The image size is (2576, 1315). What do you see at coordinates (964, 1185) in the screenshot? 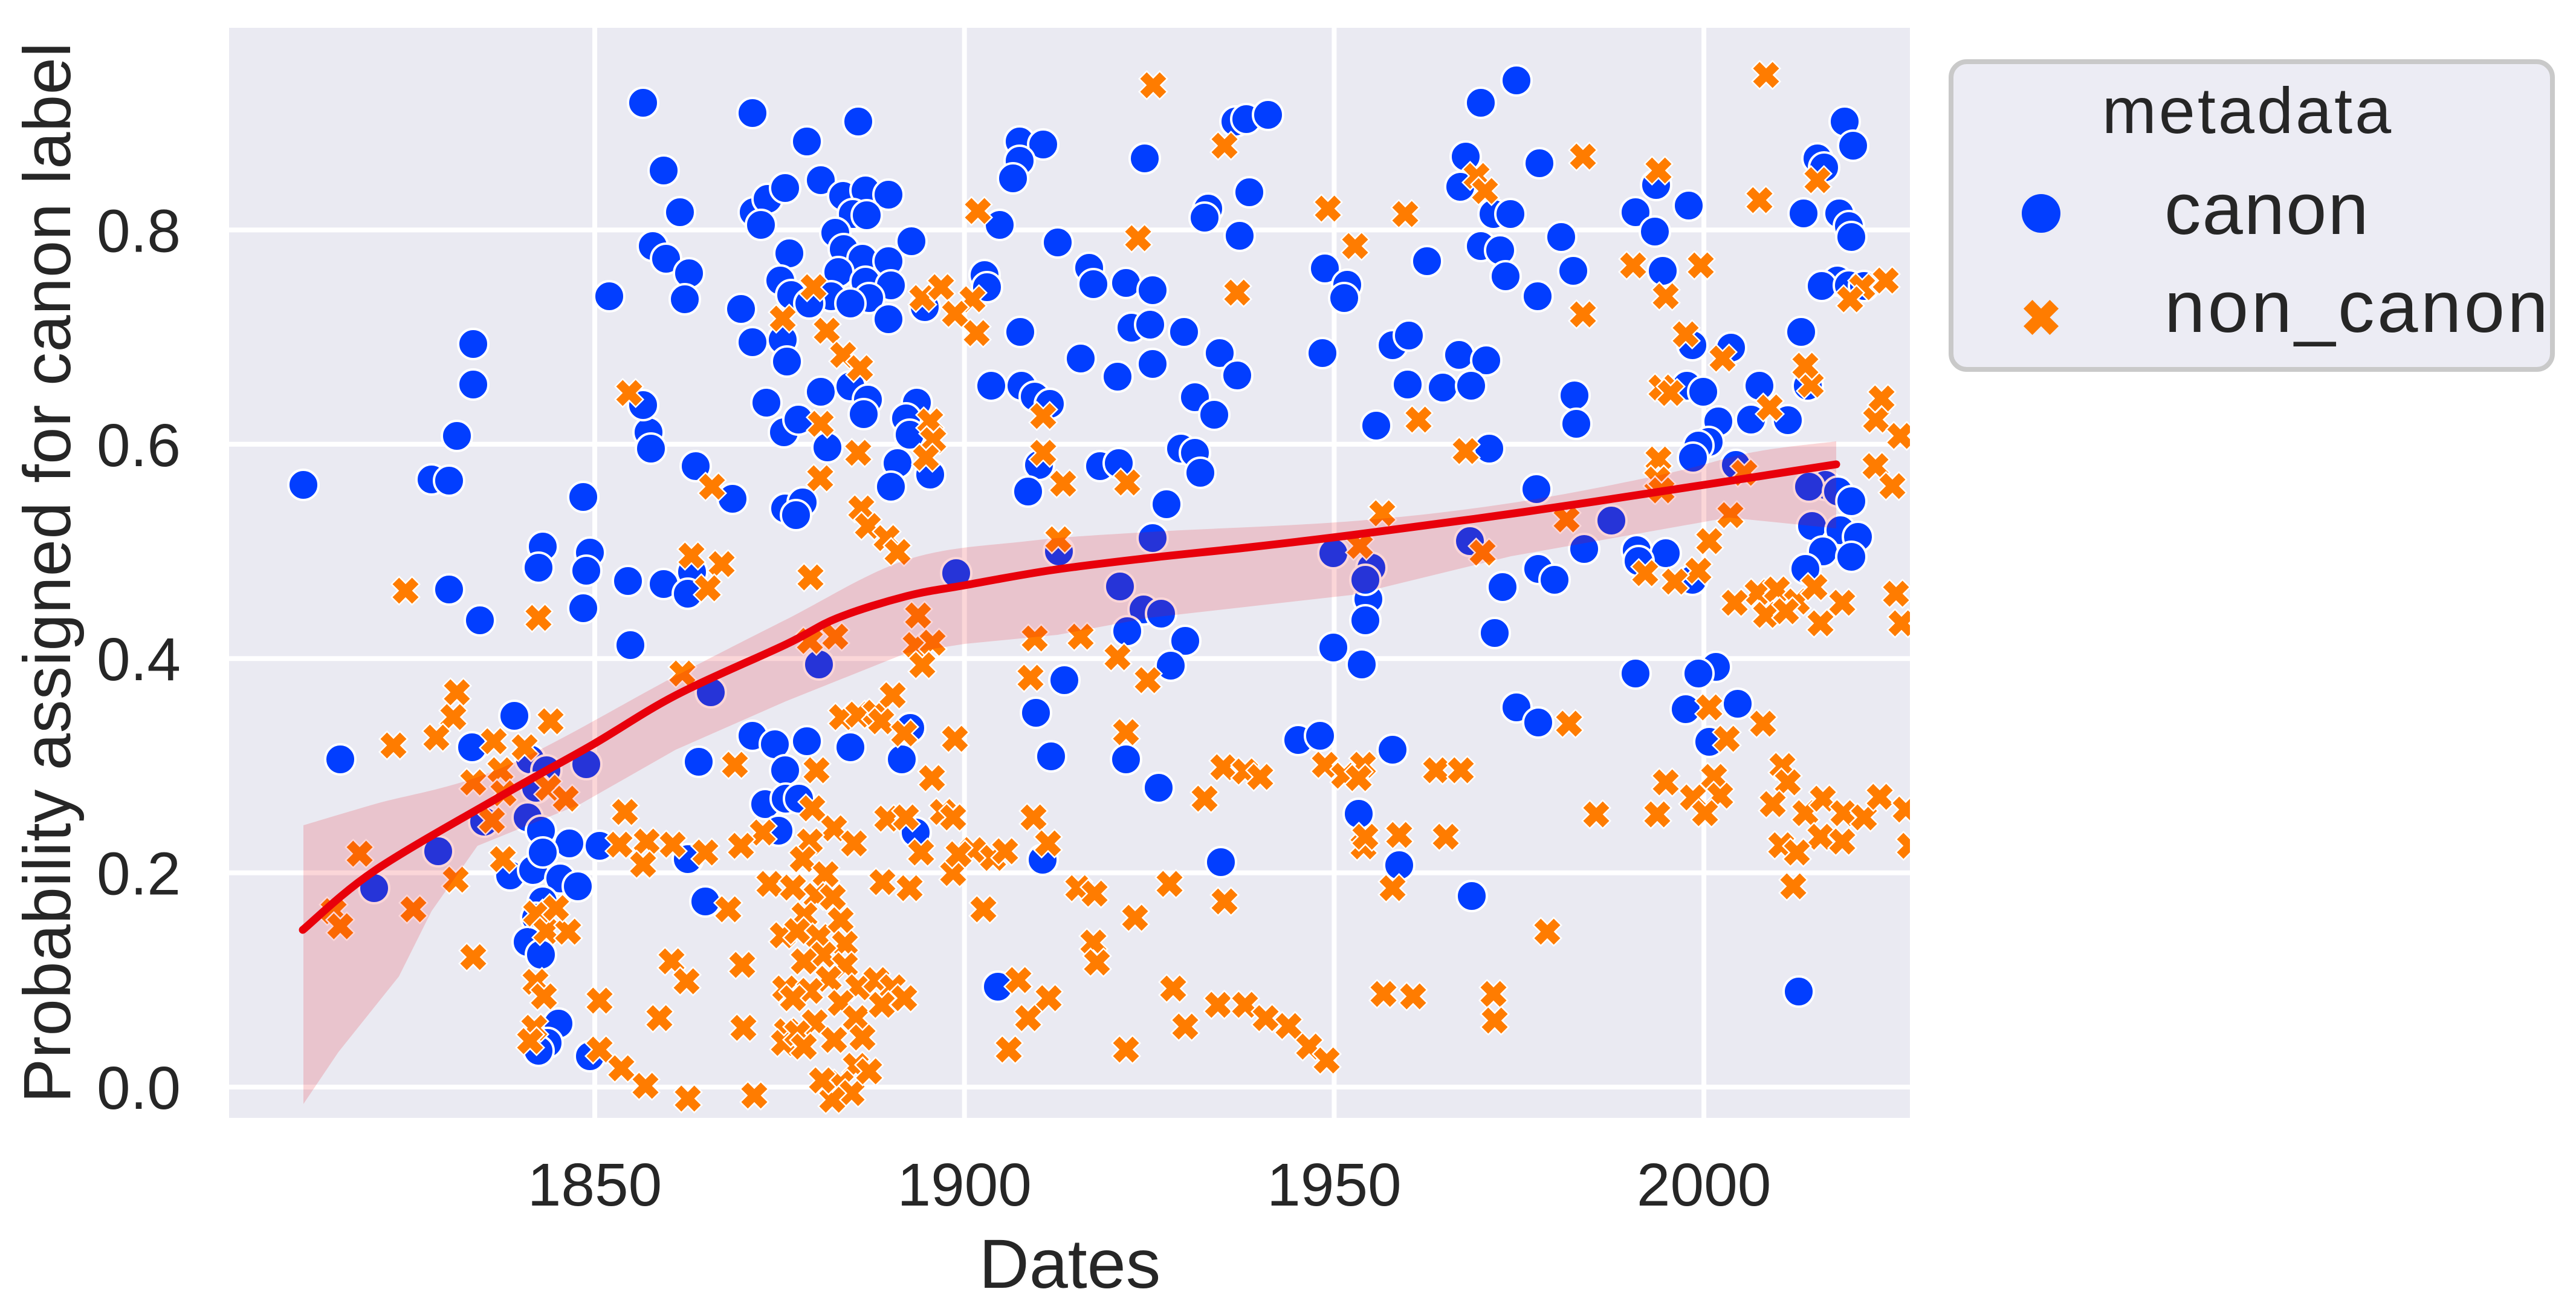
I see `svg-text: 1900` at bounding box center [964, 1185].